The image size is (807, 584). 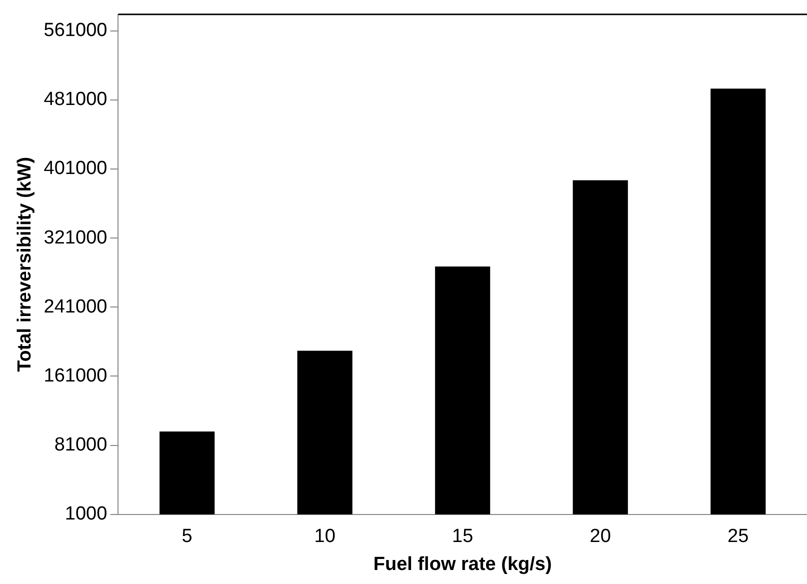 I want to click on x-tick-label: 20, so click(x=600, y=537).